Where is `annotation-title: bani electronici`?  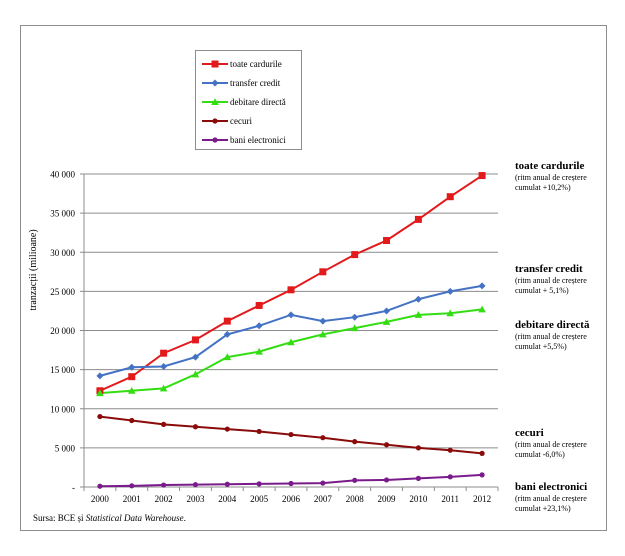
annotation-title: bani electronici is located at coordinates (551, 487).